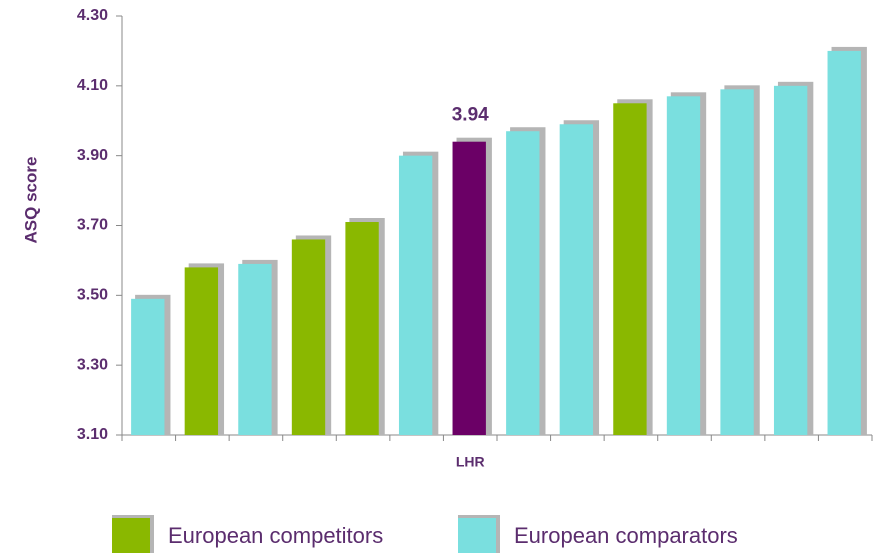 The width and height of the screenshot is (879, 559). What do you see at coordinates (92, 295) in the screenshot?
I see `y-tick-label: 3.50` at bounding box center [92, 295].